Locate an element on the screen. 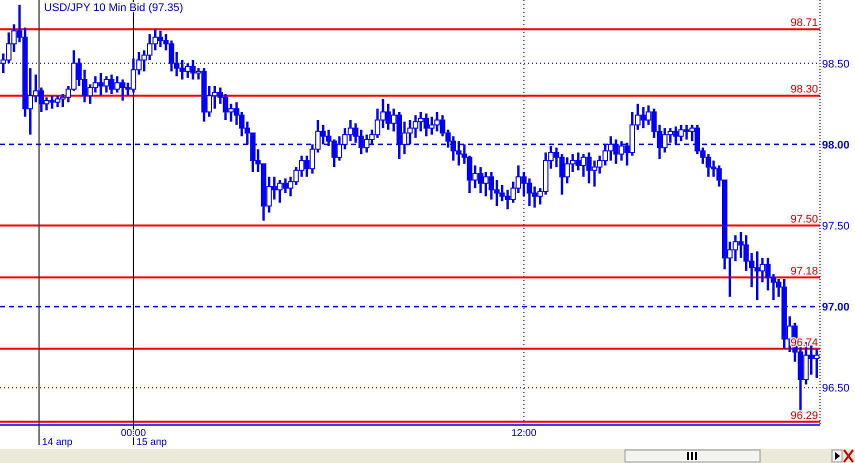  y-tick-label: 98.50 is located at coordinates (836, 64).